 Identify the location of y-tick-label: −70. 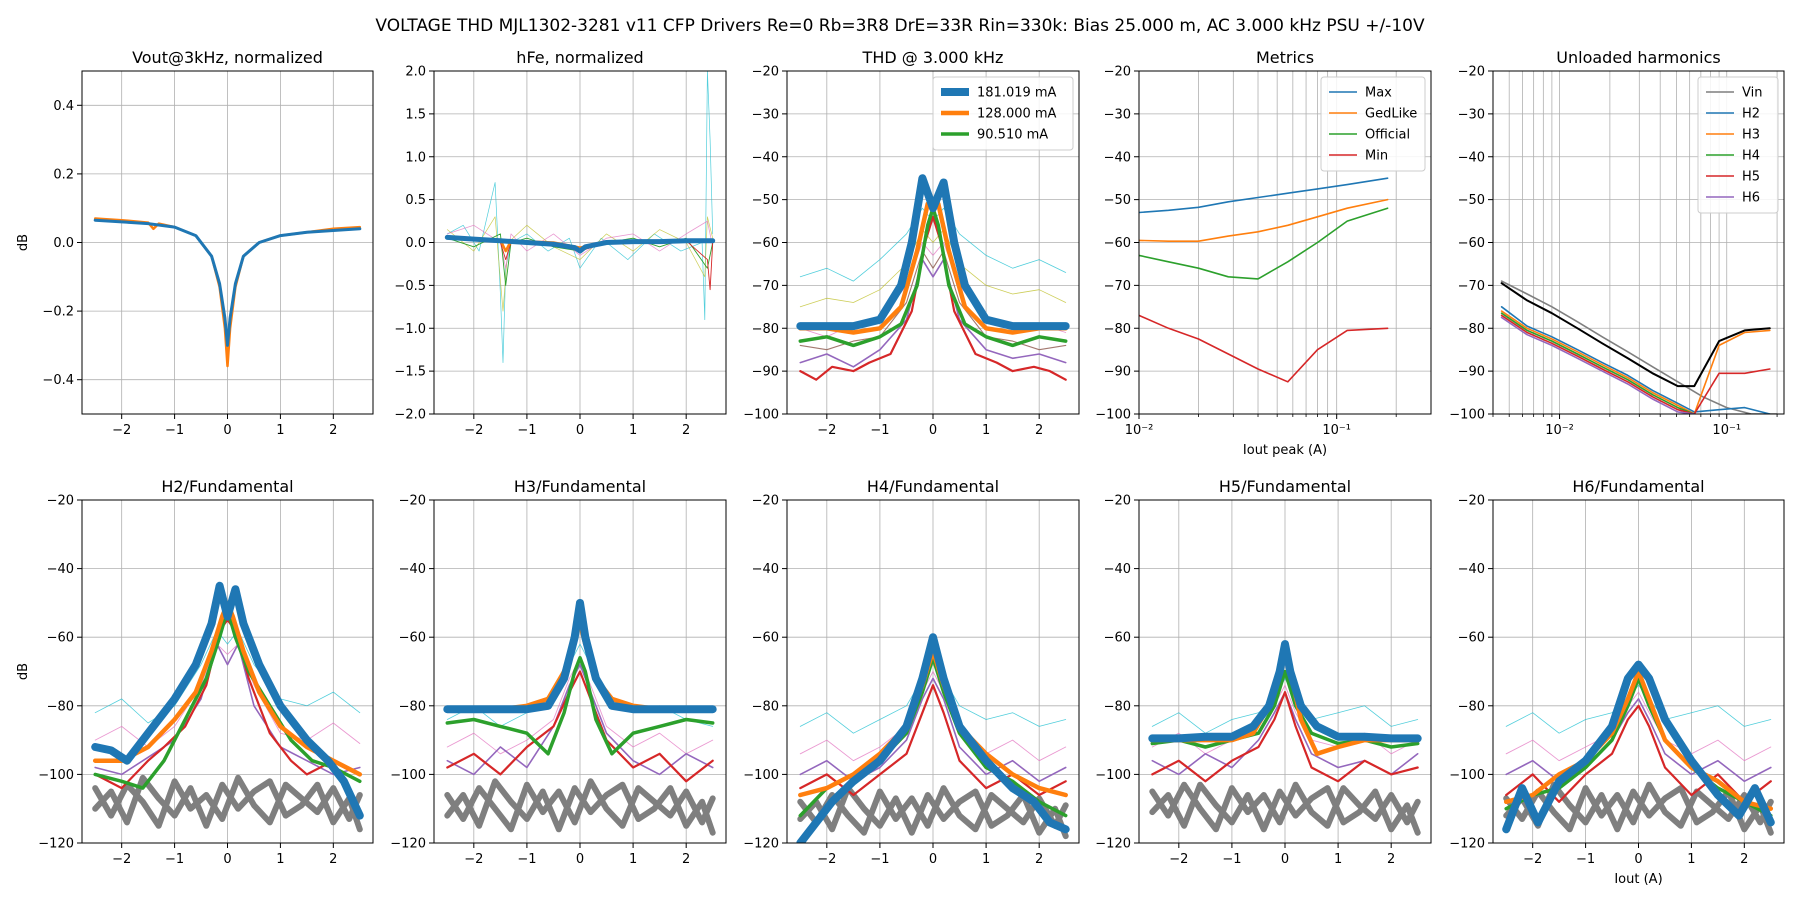
(1117, 286).